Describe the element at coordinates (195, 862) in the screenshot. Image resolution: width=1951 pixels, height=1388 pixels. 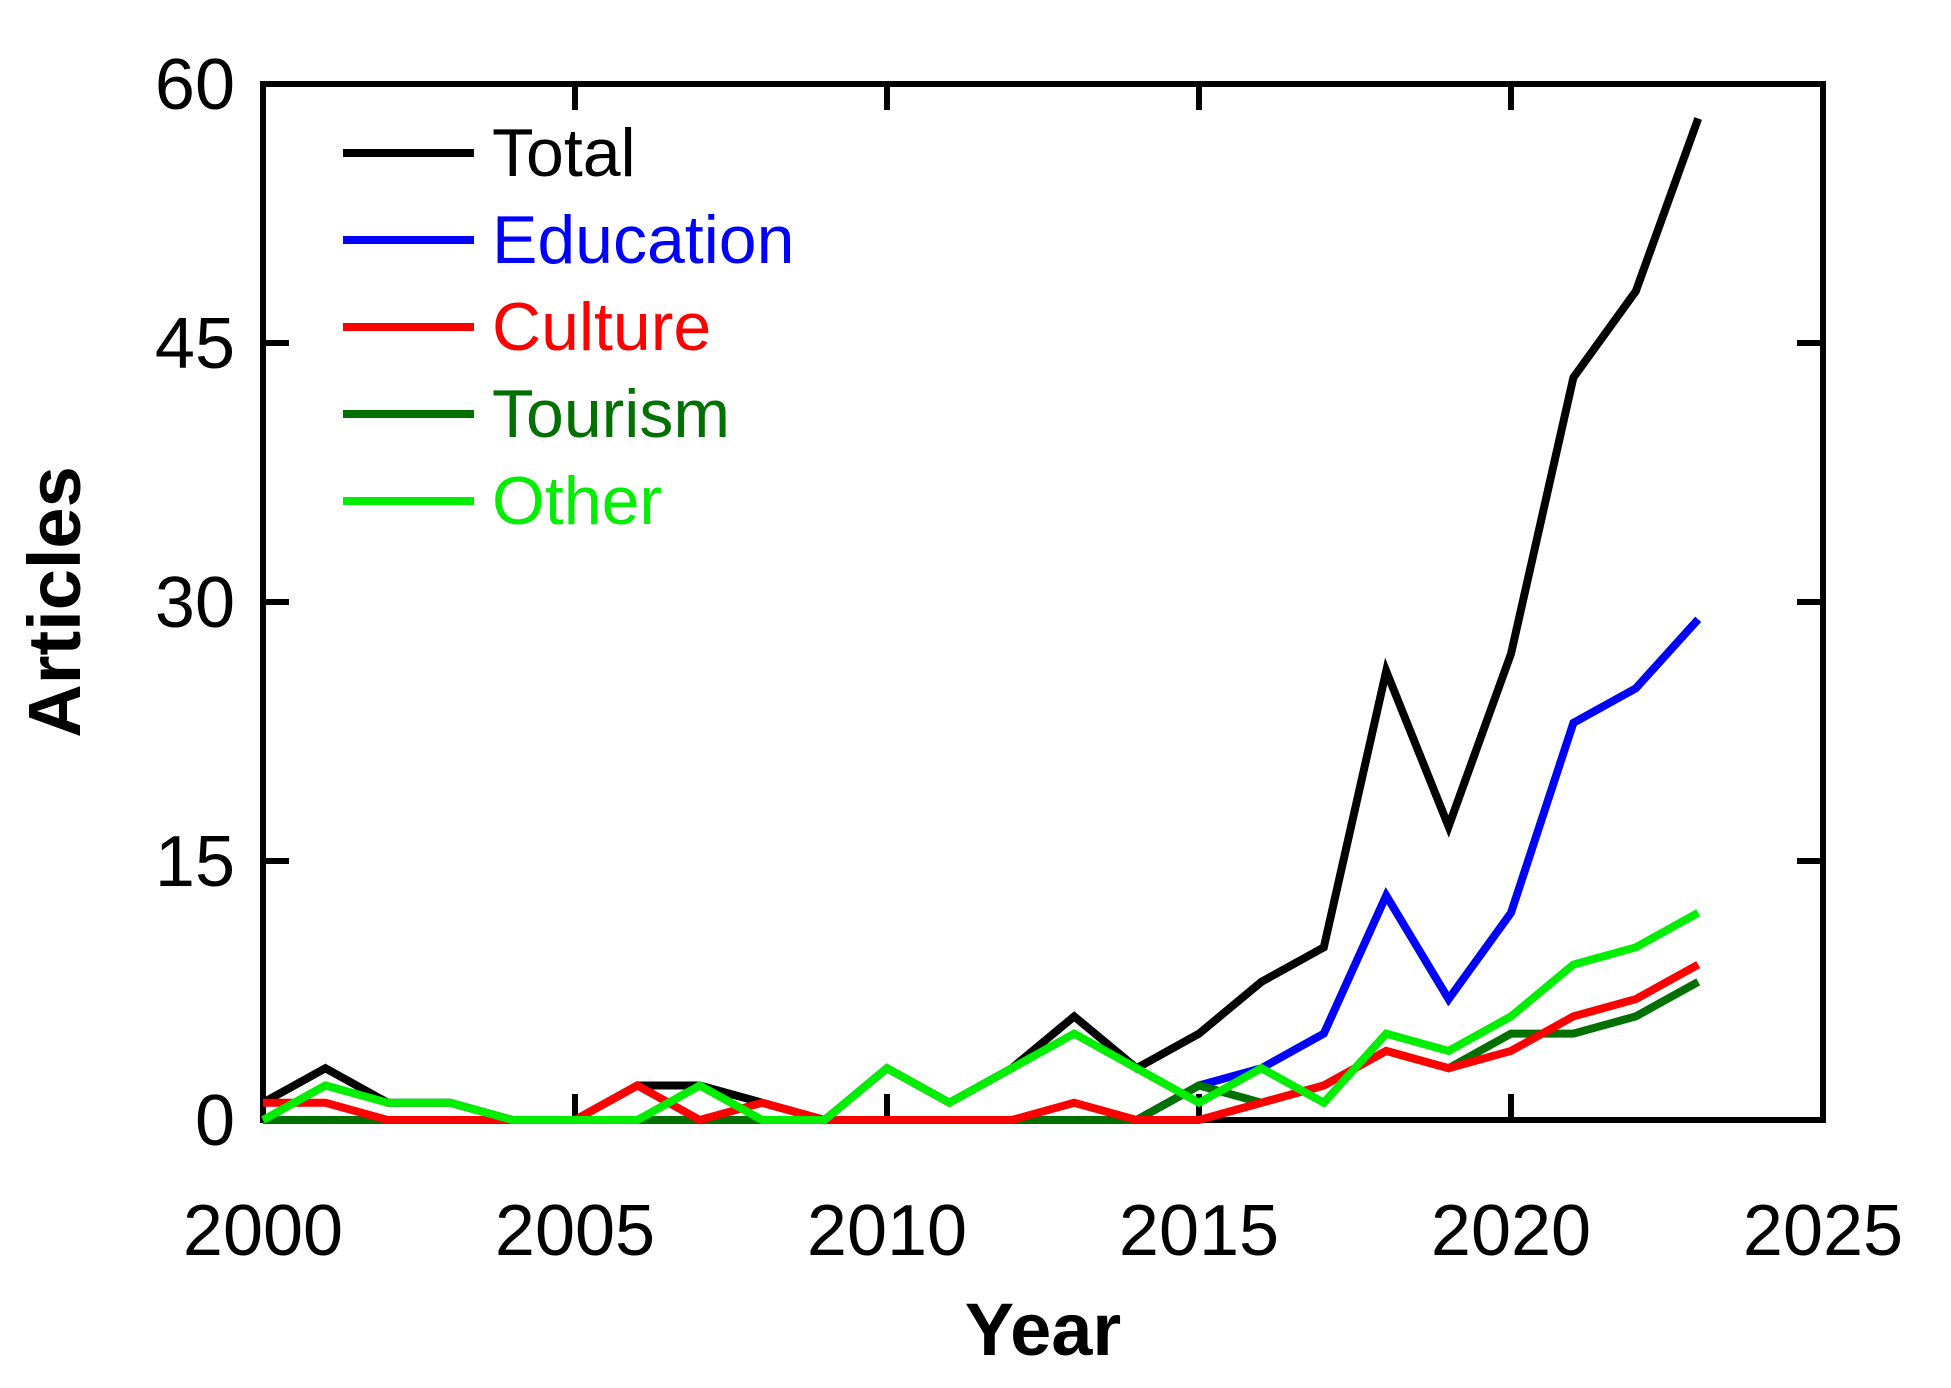
I see `y-tick-label: 15` at that location.